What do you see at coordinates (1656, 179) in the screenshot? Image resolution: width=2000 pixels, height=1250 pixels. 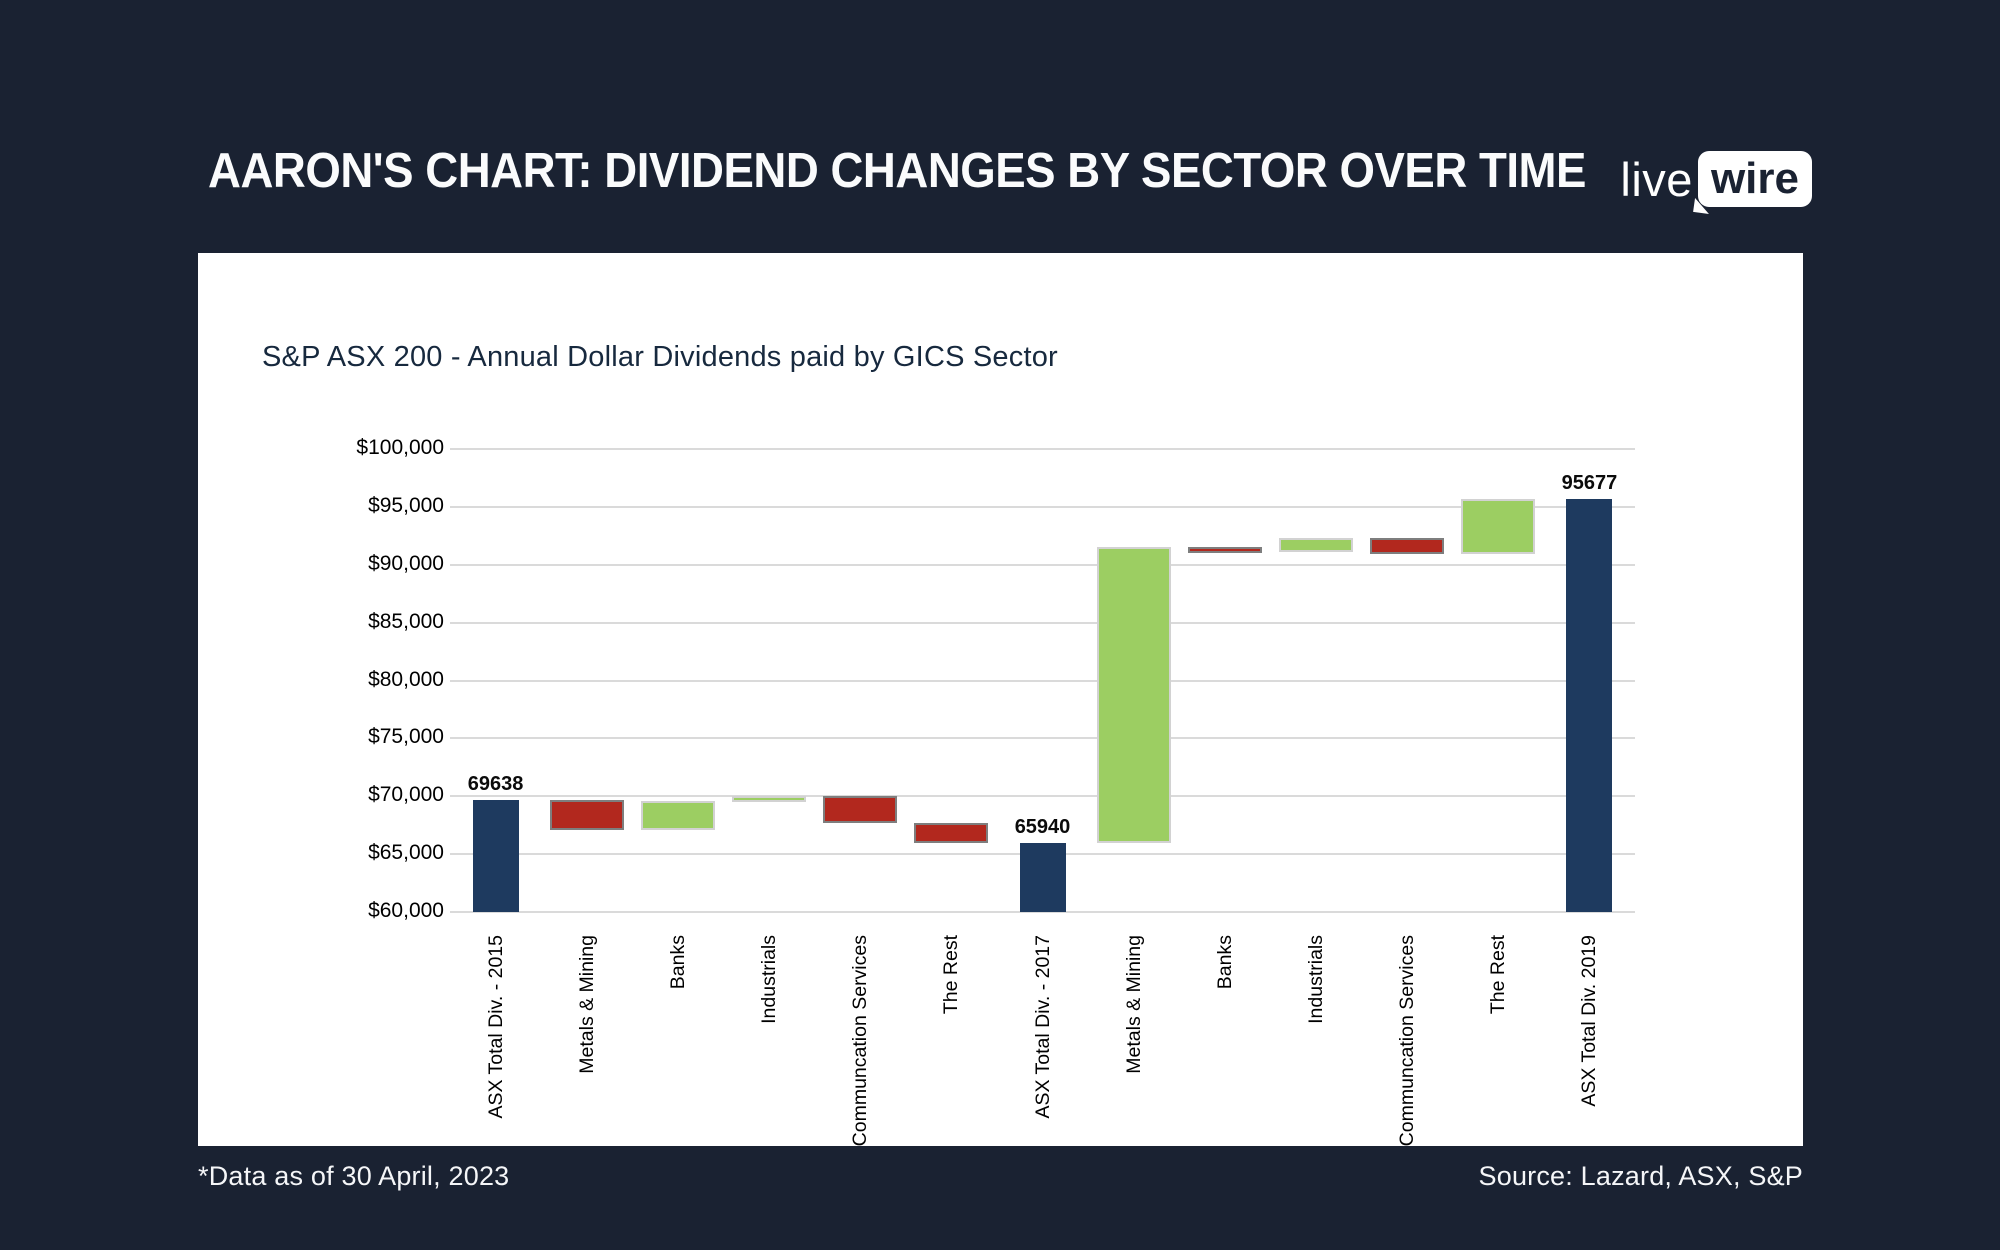 I see `livewire-logo-live-text: live` at bounding box center [1656, 179].